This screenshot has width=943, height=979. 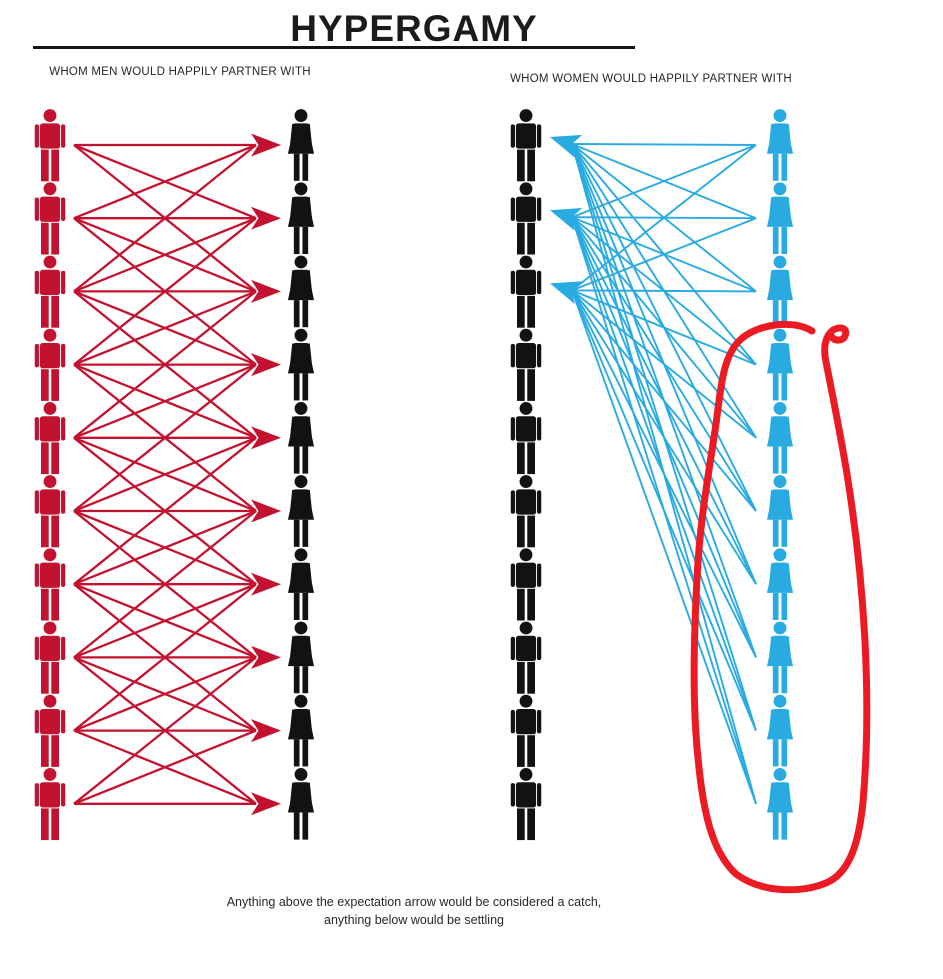 What do you see at coordinates (414, 28) in the screenshot?
I see `page-title: HYPERGAMY` at bounding box center [414, 28].